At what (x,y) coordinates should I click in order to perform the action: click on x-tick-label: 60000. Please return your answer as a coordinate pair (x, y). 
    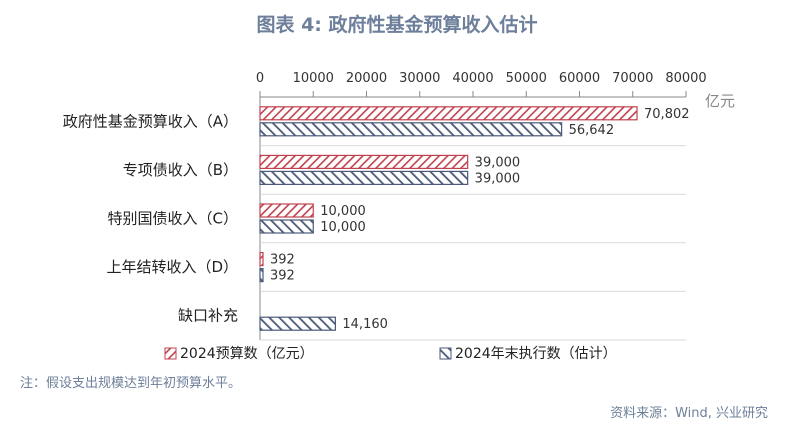
    Looking at the image, I should click on (579, 78).